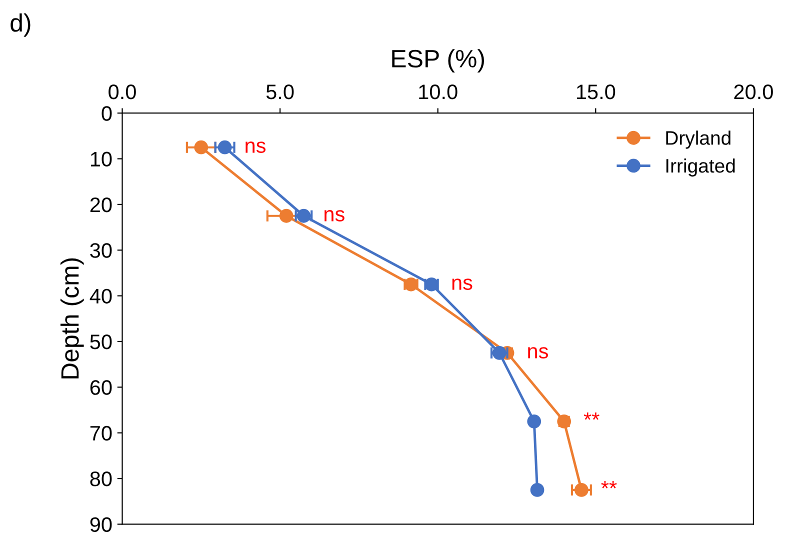 The width and height of the screenshot is (799, 536). I want to click on y-tick-label: 60, so click(101, 387).